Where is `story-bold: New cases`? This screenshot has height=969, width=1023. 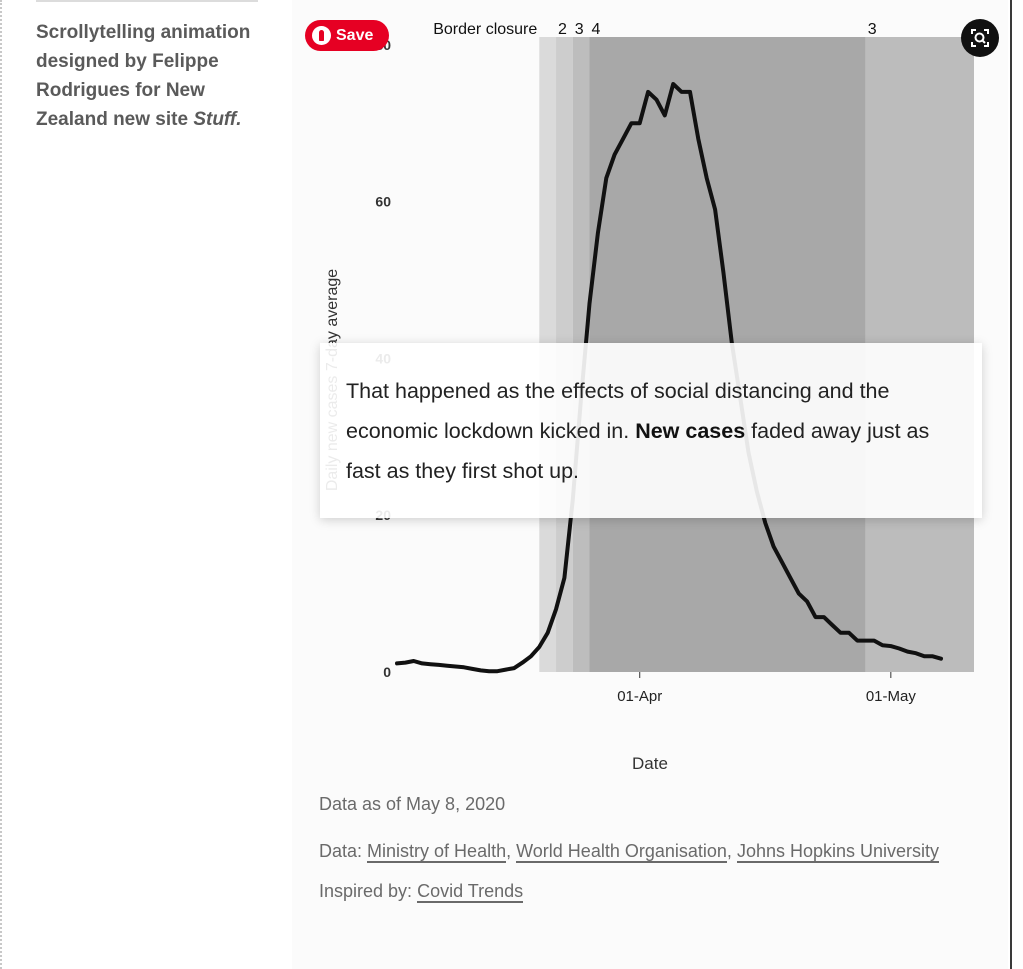 story-bold: New cases is located at coordinates (690, 431).